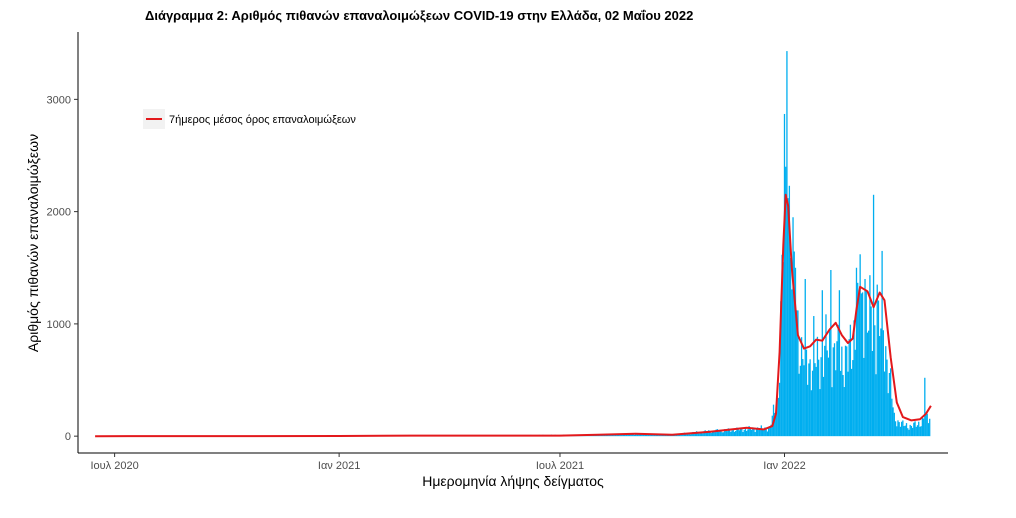 The image size is (1016, 518). What do you see at coordinates (68, 437) in the screenshot?
I see `y-tick-label: 0` at bounding box center [68, 437].